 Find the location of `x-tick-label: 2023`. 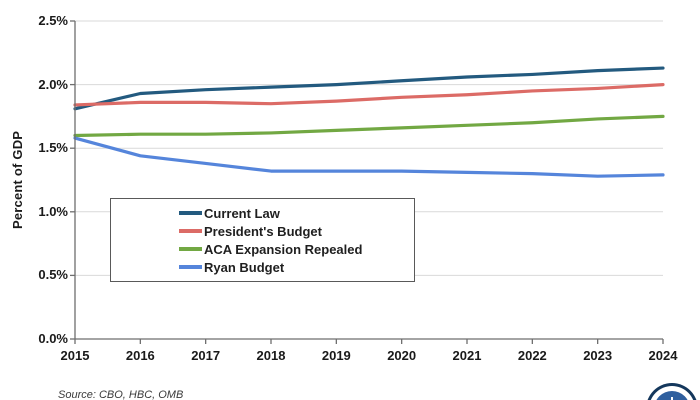

x-tick-label: 2023 is located at coordinates (598, 355).